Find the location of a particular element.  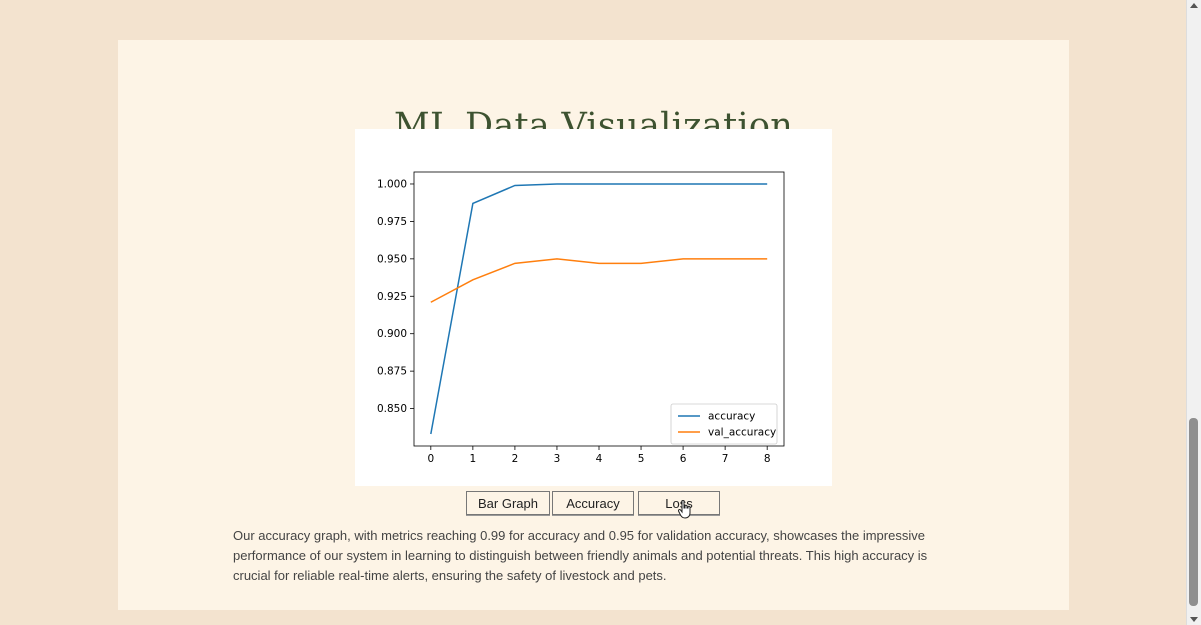

y-tick-label: 0.875 is located at coordinates (392, 372).